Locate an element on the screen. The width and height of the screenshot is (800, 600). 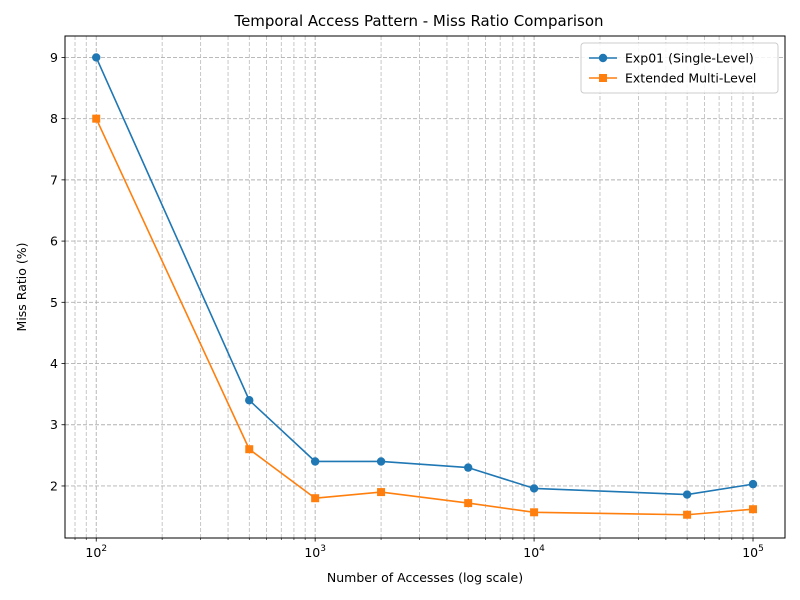
y-tick-label: 6 is located at coordinates (54, 241).